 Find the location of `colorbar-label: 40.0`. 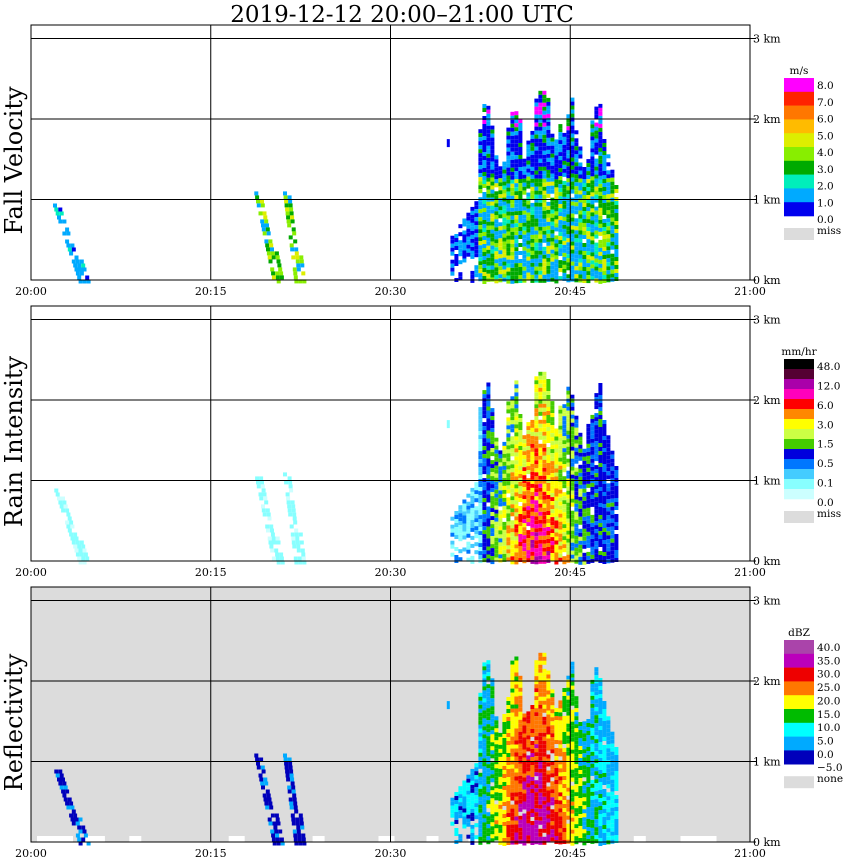

colorbar-label: 40.0 is located at coordinates (828, 648).